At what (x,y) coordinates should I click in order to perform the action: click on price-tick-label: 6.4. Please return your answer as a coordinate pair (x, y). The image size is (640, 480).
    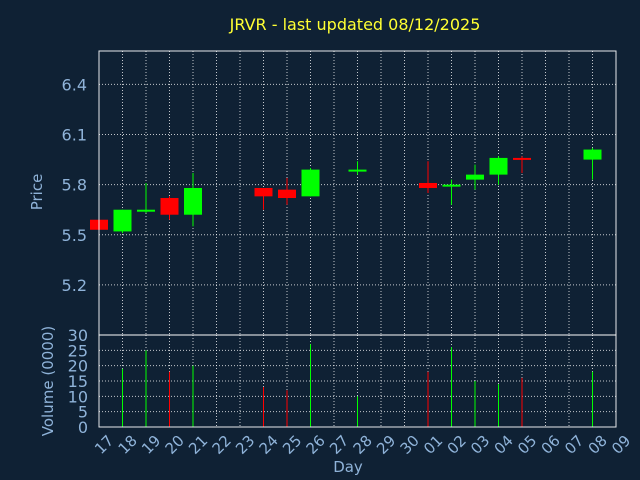
    Looking at the image, I should click on (74, 84).